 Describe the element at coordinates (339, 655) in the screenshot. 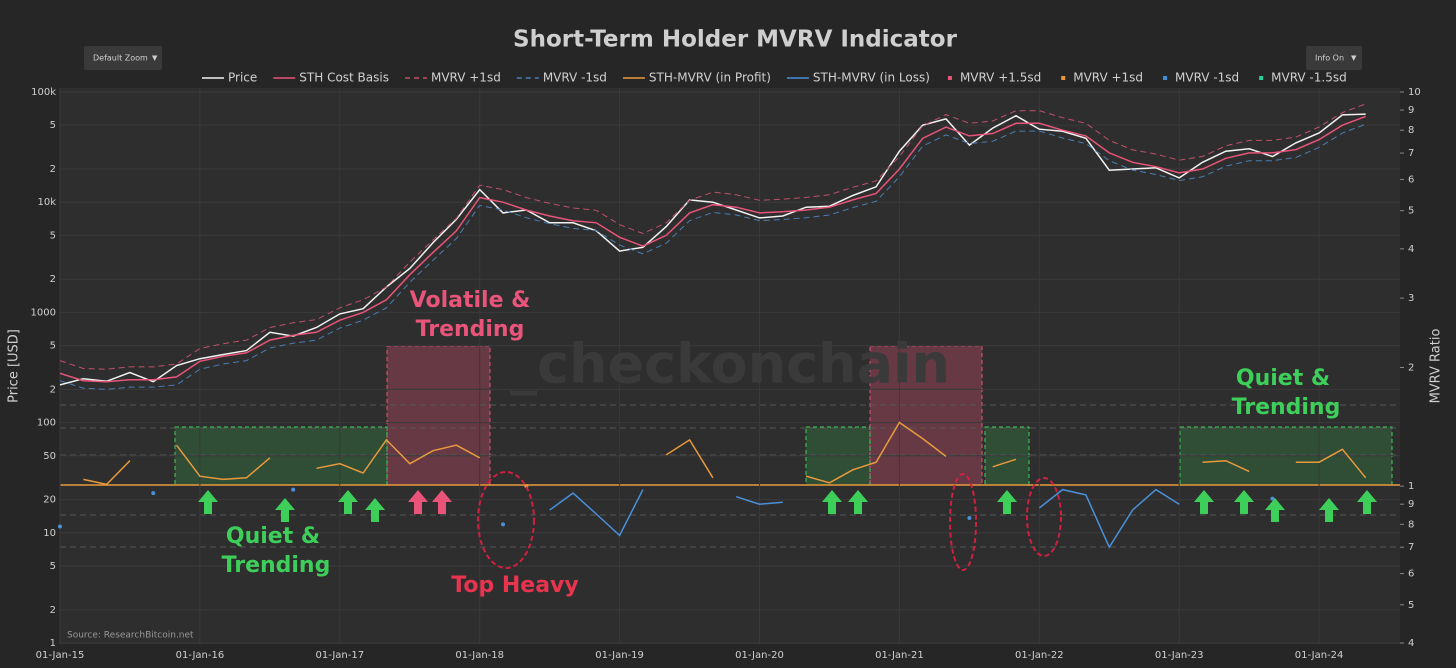

I see `x-tick-label: 01-Jan-17` at that location.